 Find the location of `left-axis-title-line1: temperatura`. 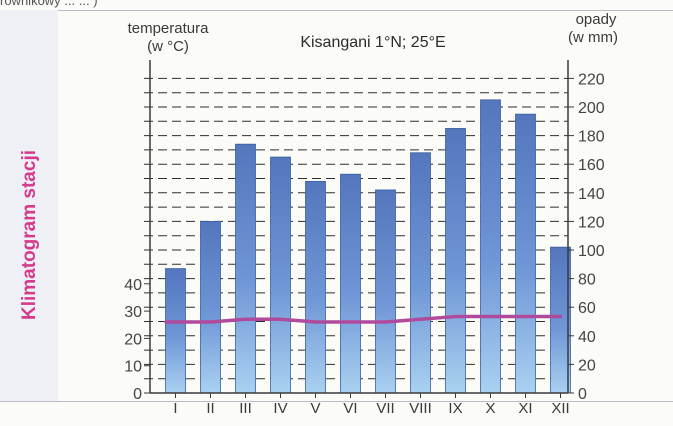

left-axis-title-line1: temperatura is located at coordinates (169, 28).